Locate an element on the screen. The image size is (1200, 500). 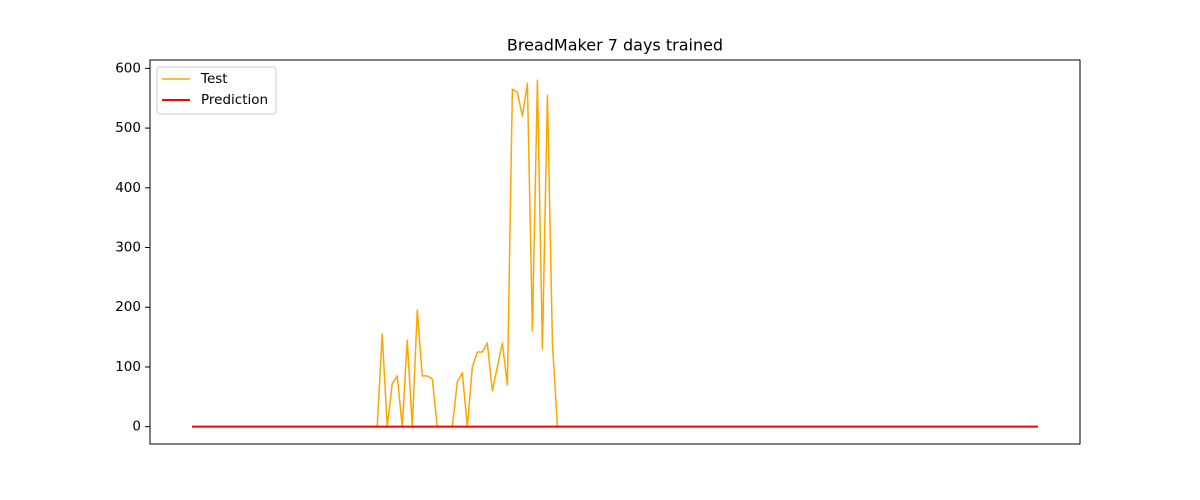
legend-label: Test is located at coordinates (214, 79).